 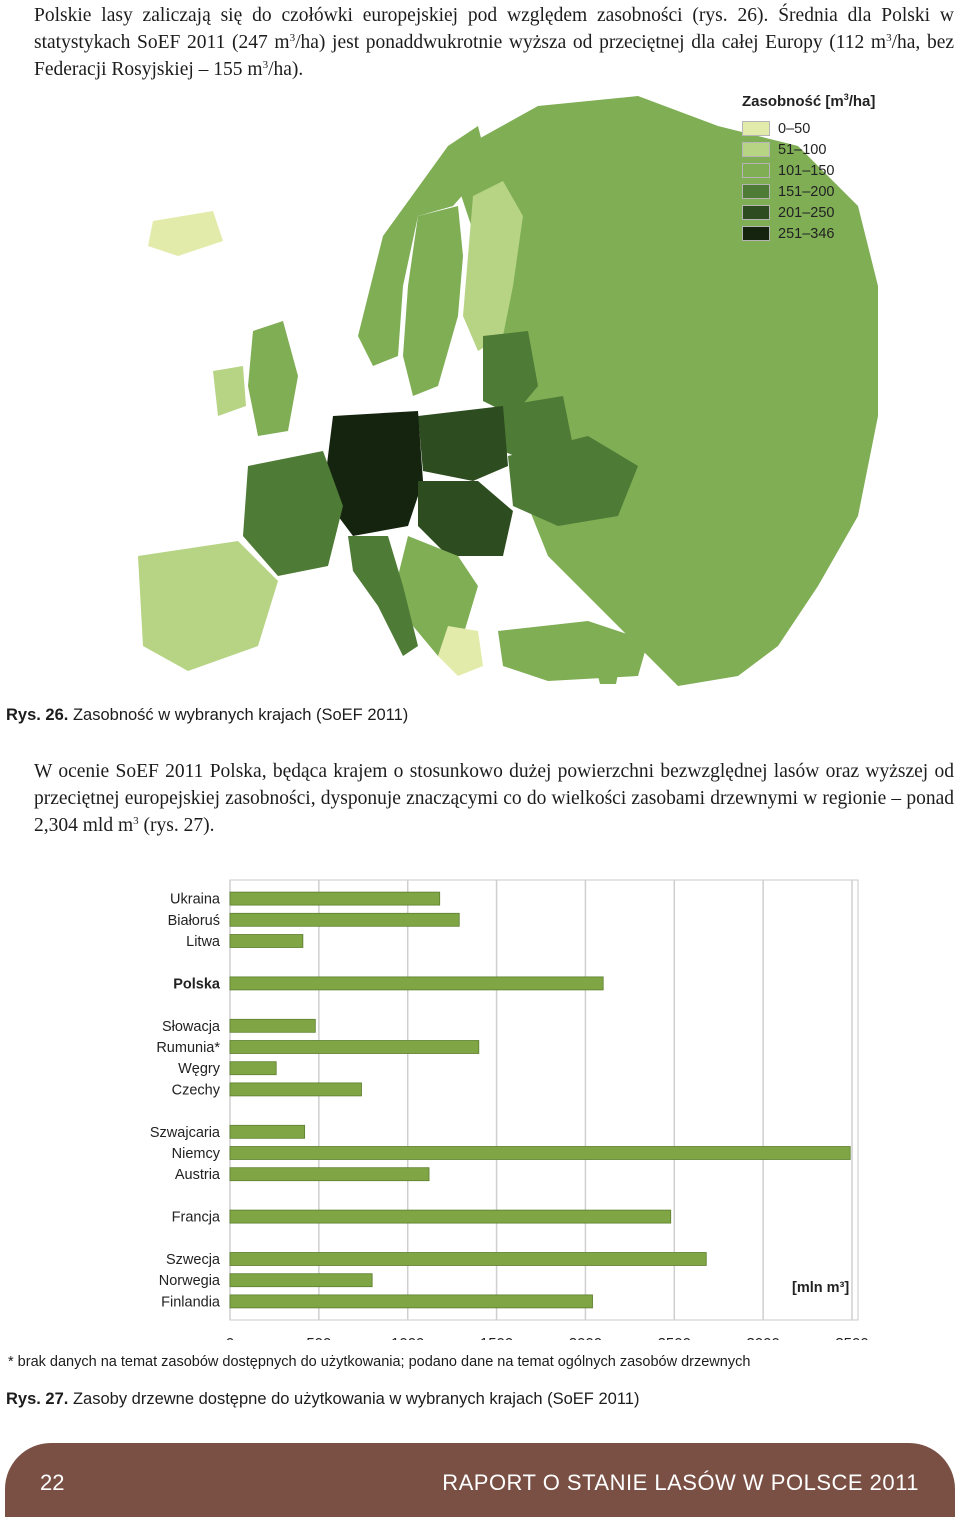 What do you see at coordinates (496, 1337) in the screenshot?
I see `x-tick-label: 1500` at bounding box center [496, 1337].